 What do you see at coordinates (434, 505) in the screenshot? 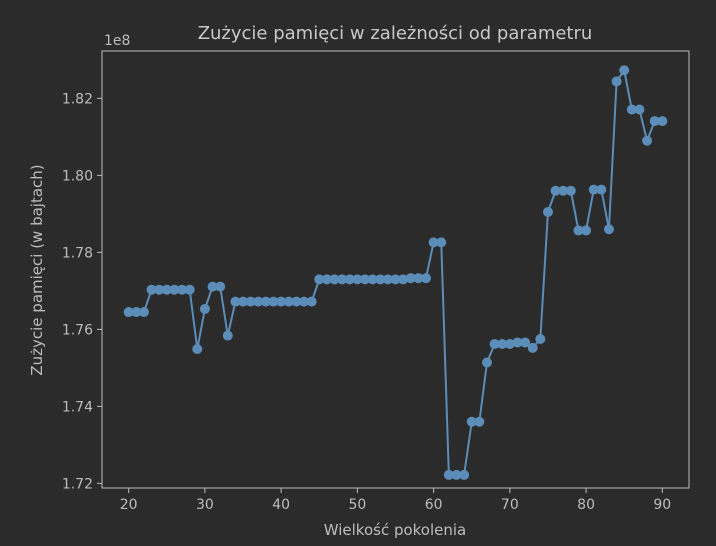
I see `x-tick-label: 60` at bounding box center [434, 505].